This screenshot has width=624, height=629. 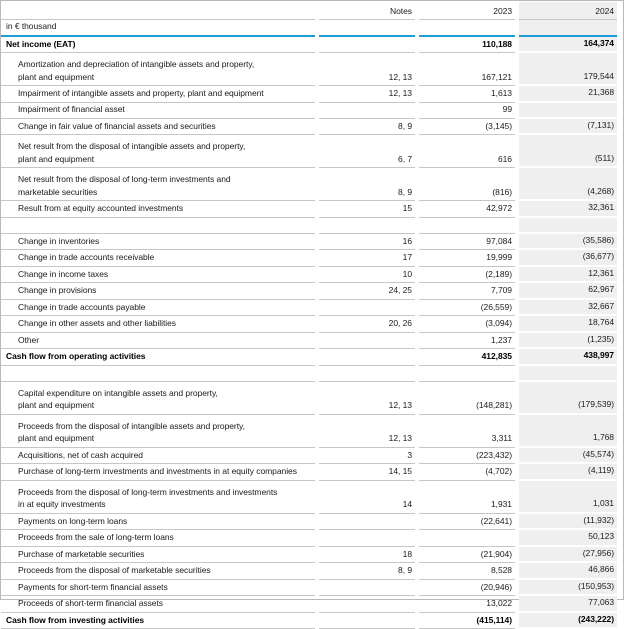 I want to click on value-2024-cell: 179,544, so click(x=568, y=69).